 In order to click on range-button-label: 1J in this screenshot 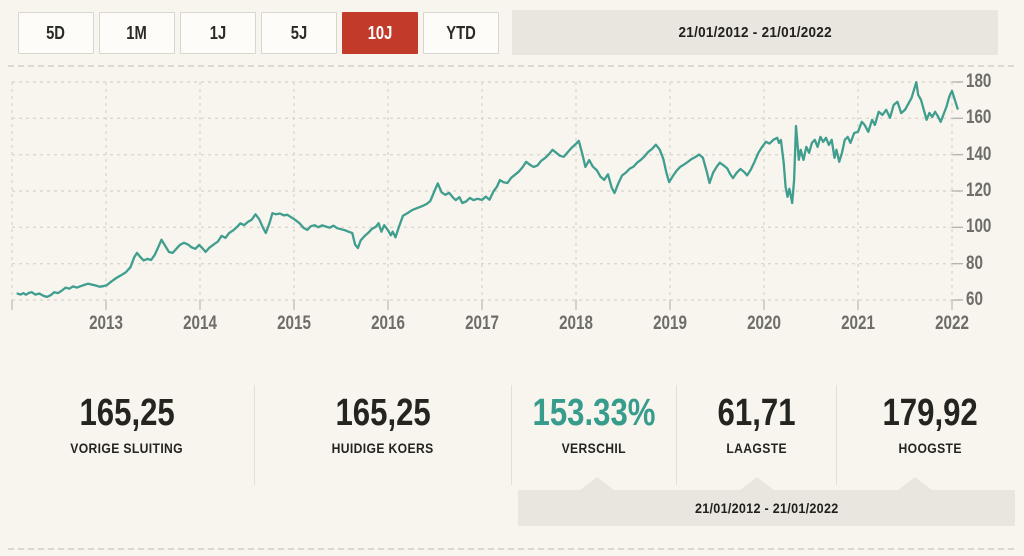, I will do `click(218, 32)`.